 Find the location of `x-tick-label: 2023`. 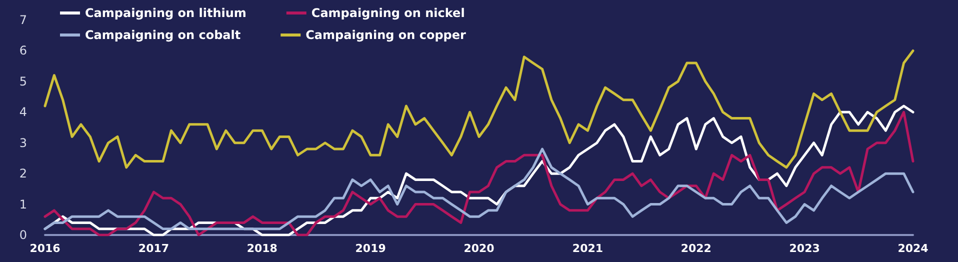

x-tick-label: 2023 is located at coordinates (804, 248).